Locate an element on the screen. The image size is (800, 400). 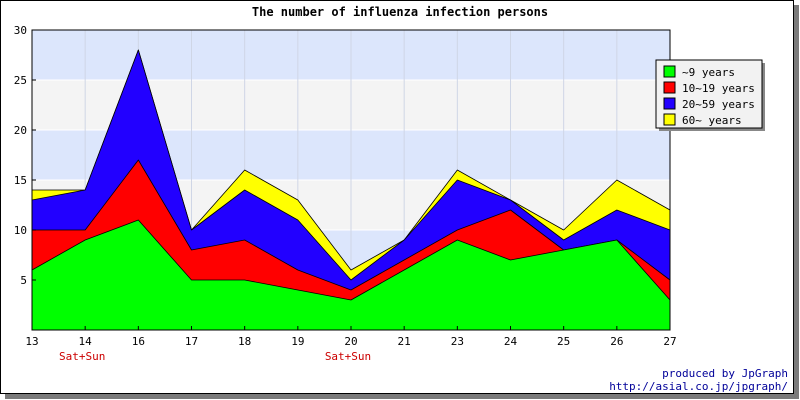
legend-label: 60~ years is located at coordinates (712, 120).